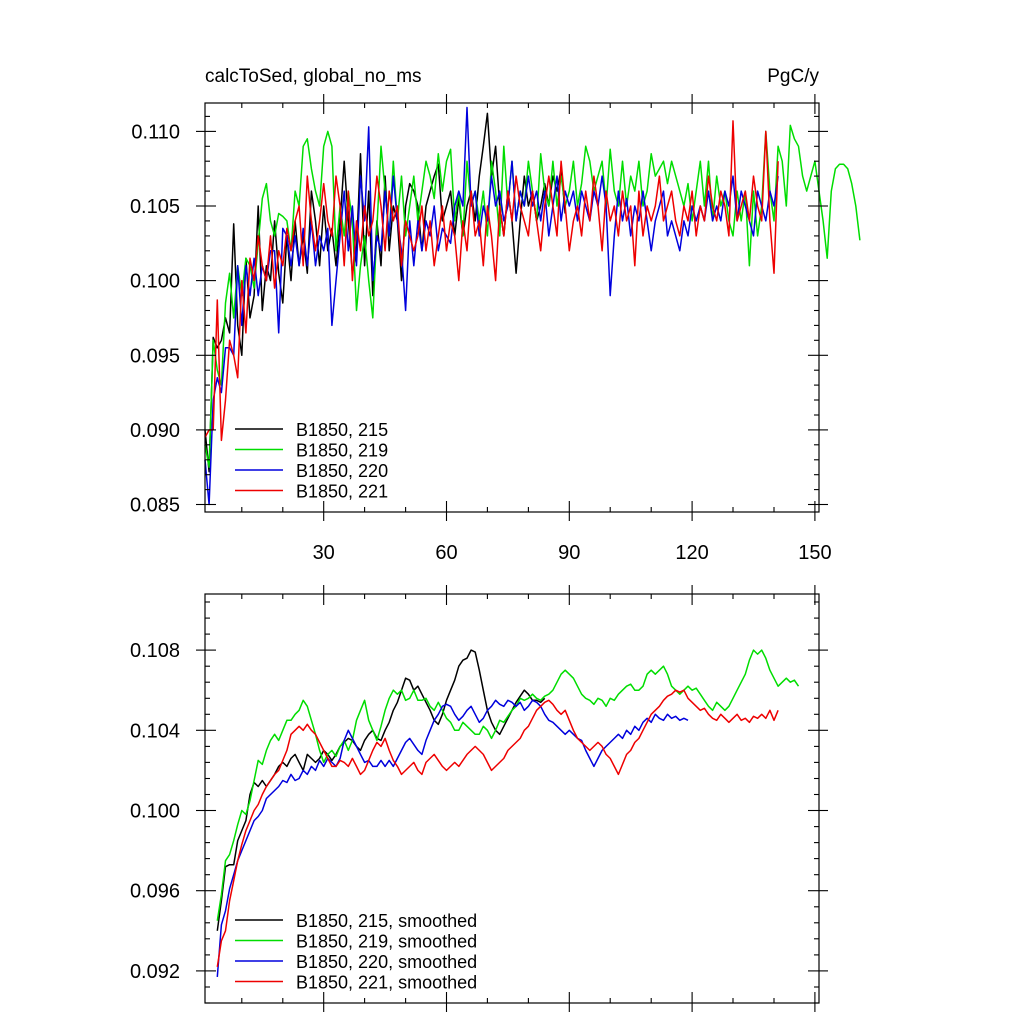 This screenshot has width=1024, height=1024. I want to click on top-y-tick-label: 0.090, so click(155, 431).